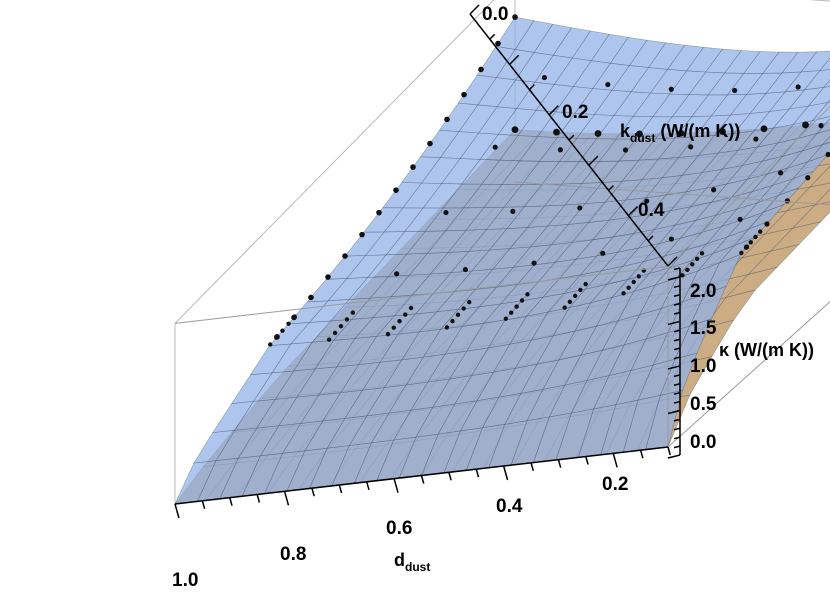 This screenshot has height=594, width=830. I want to click on d-tick-0.20, so click(615, 460).